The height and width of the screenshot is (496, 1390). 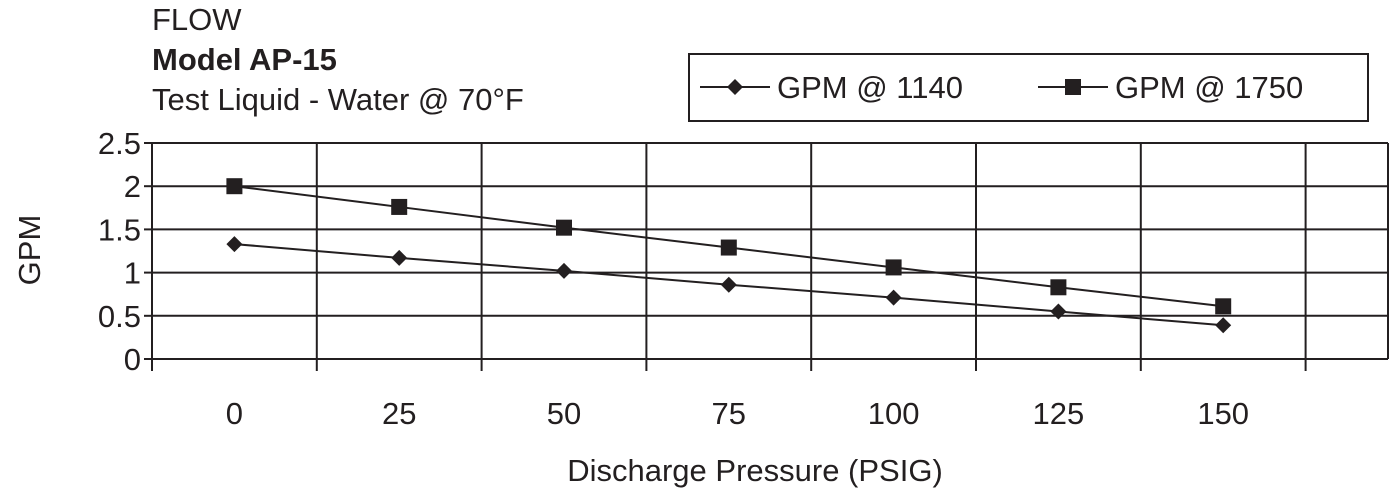 I want to click on x-tick-label: 100, so click(x=894, y=413).